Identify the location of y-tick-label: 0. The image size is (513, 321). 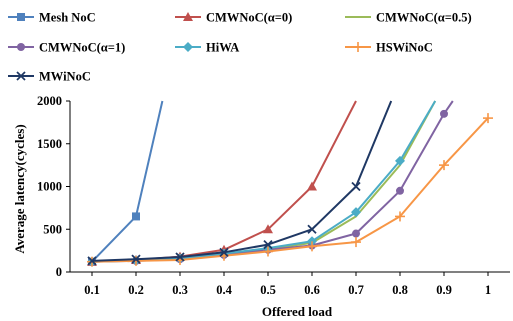
(59, 272).